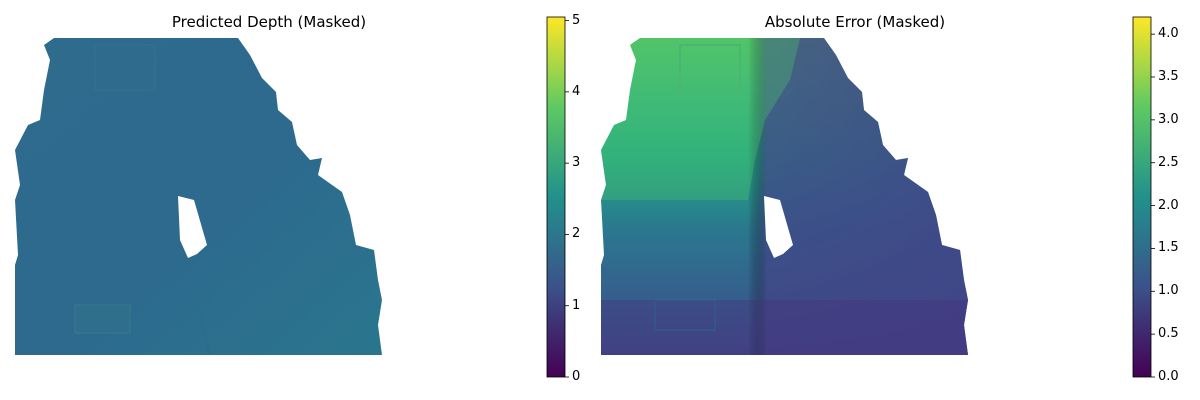 This screenshot has height=400, width=1200. What do you see at coordinates (700, 119) in the screenshot?
I see `right-high-error-region` at bounding box center [700, 119].